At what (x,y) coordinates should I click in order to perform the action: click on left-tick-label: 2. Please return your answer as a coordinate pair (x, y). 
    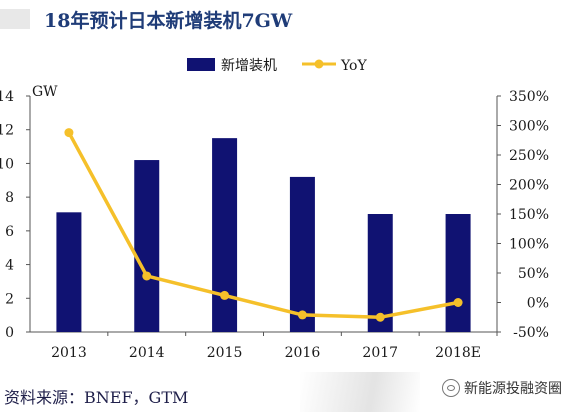
    Looking at the image, I should click on (9, 299).